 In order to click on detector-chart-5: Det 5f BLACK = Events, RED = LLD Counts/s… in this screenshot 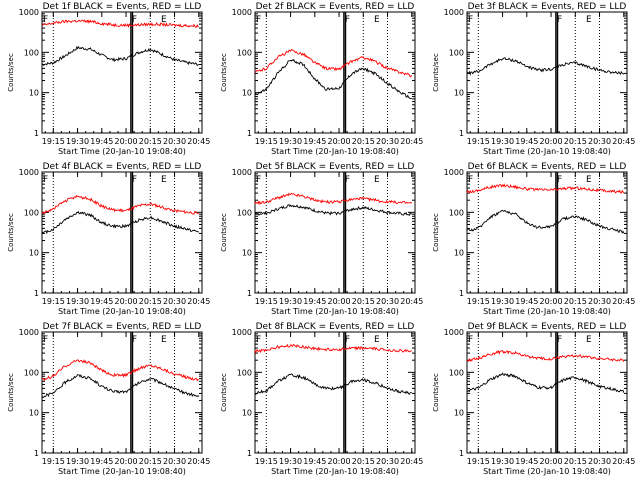, I will do `click(321, 239)`.